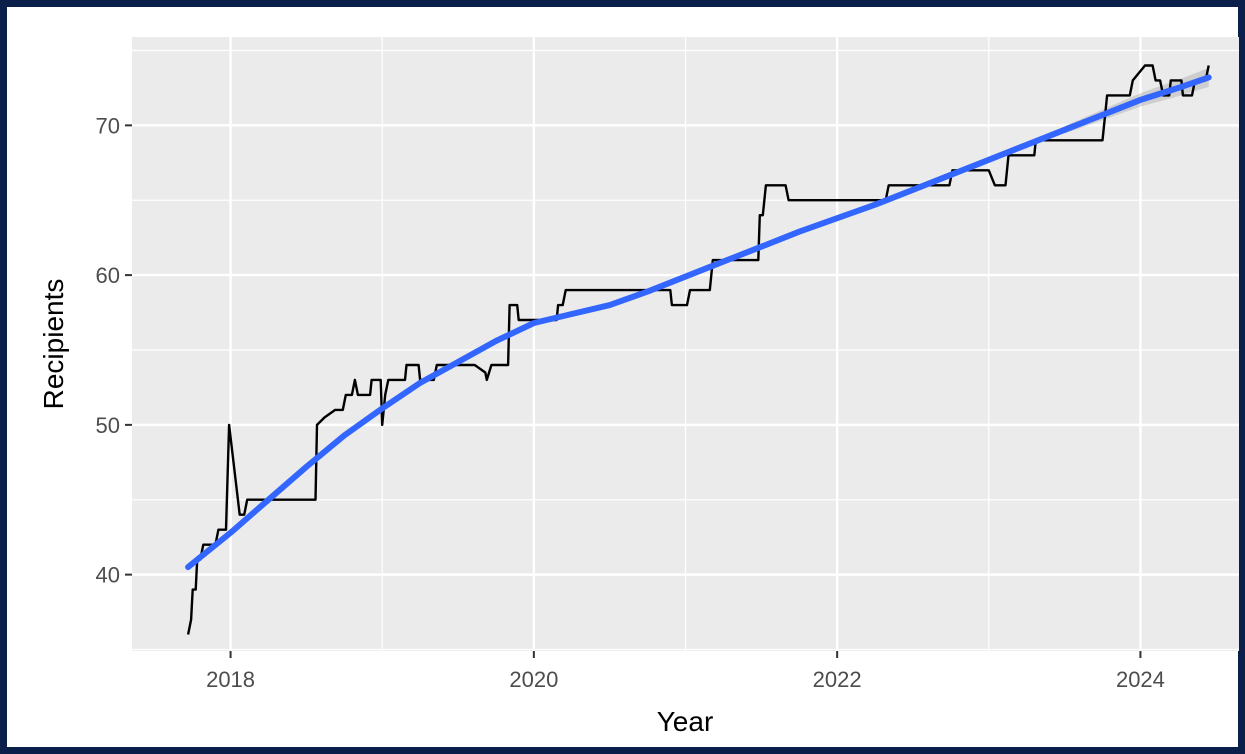 The image size is (1245, 754). What do you see at coordinates (114, 350) in the screenshot?
I see `y-axis: 40 50 60 70` at bounding box center [114, 350].